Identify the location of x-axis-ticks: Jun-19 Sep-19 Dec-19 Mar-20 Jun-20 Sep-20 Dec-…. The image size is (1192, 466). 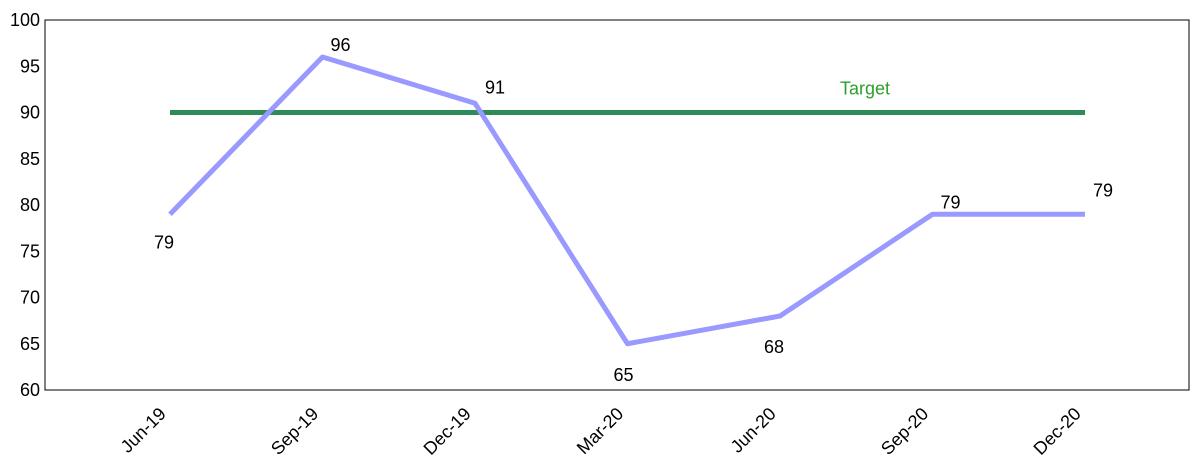
(601, 431).